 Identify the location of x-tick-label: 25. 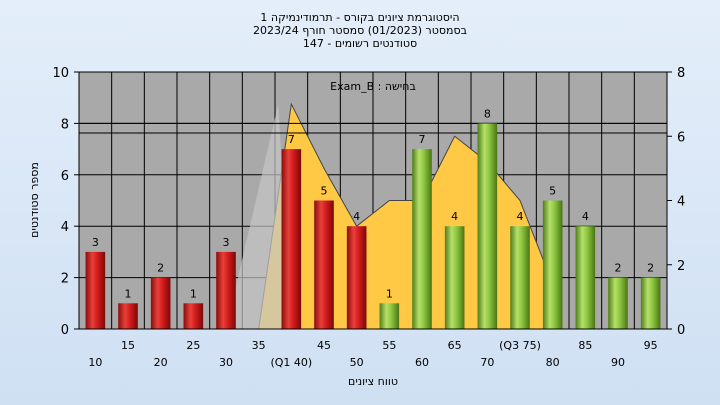
(193, 345).